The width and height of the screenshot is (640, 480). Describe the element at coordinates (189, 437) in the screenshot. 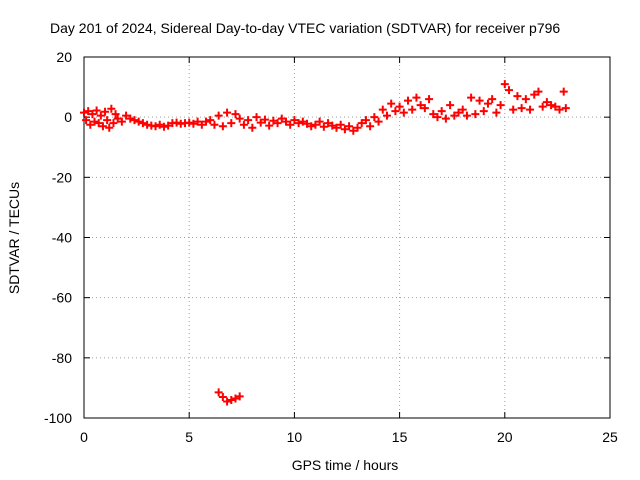

I see `x-tick-label: 5` at that location.